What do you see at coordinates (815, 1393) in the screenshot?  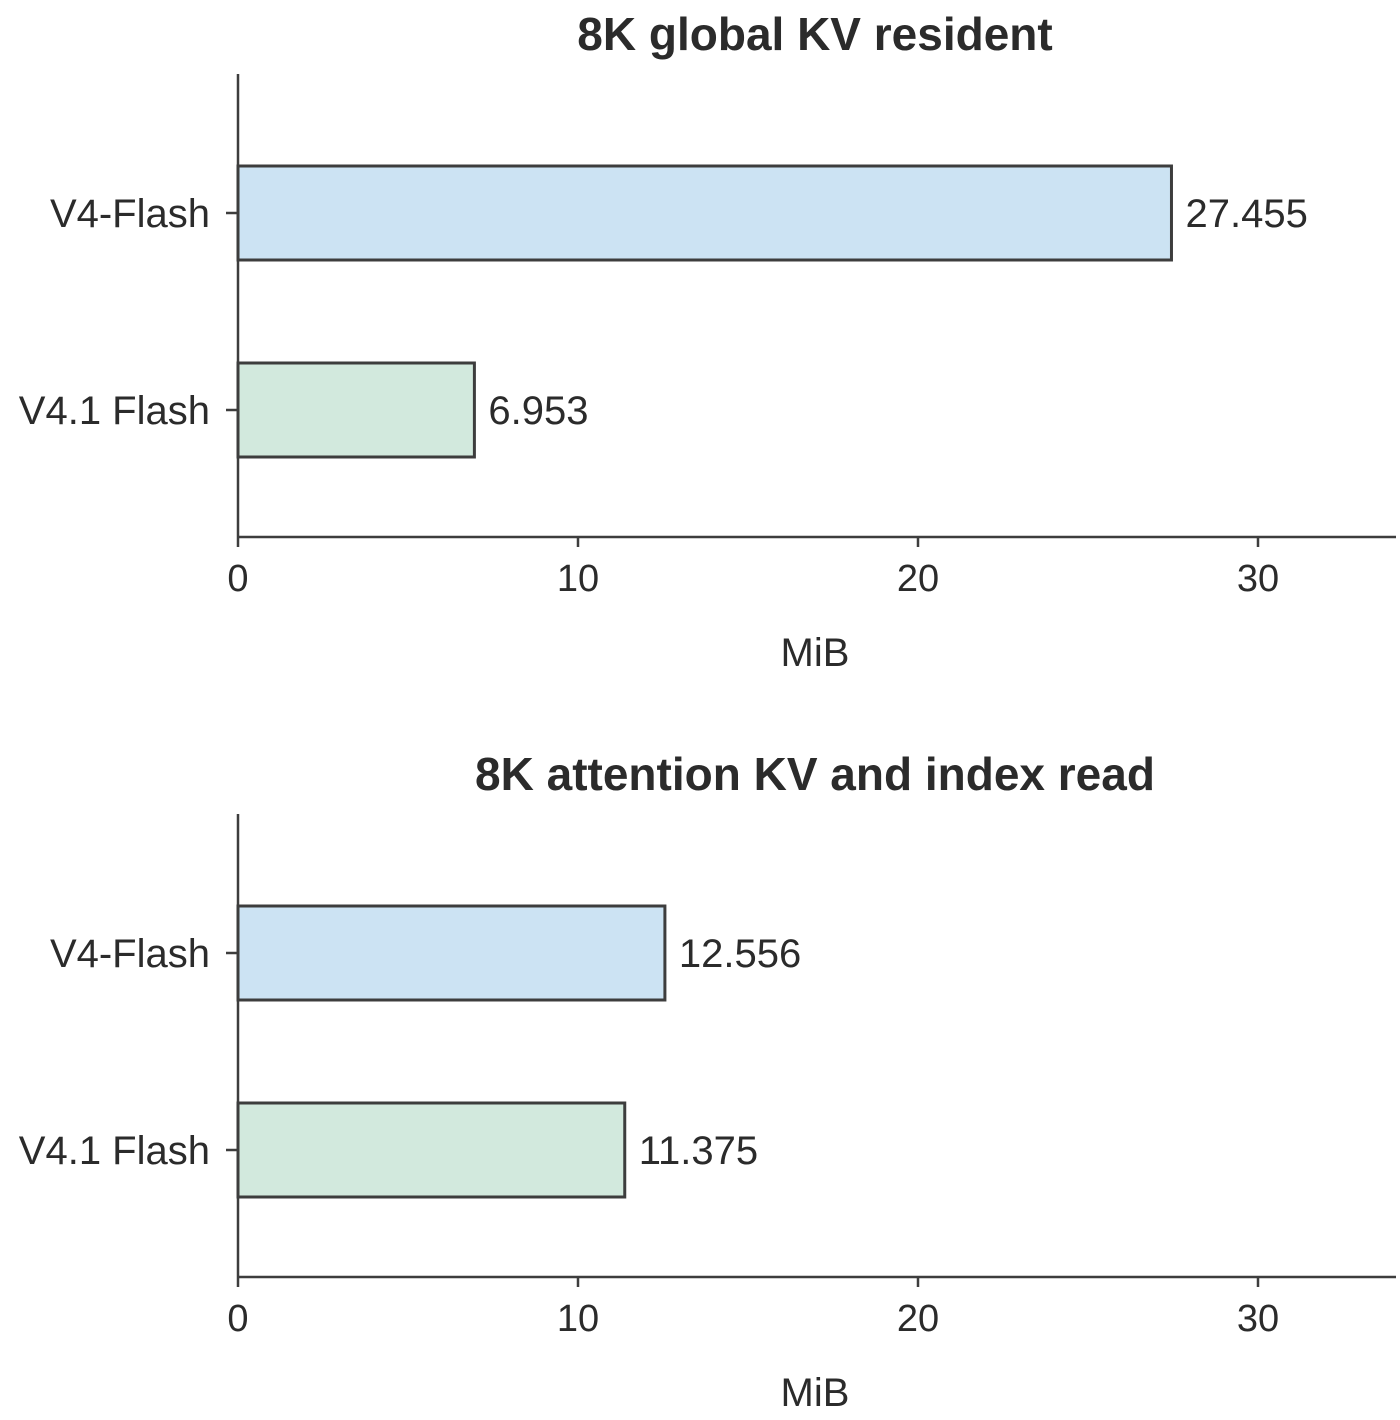 I see `chart-2-x-axis-label: MiB` at bounding box center [815, 1393].